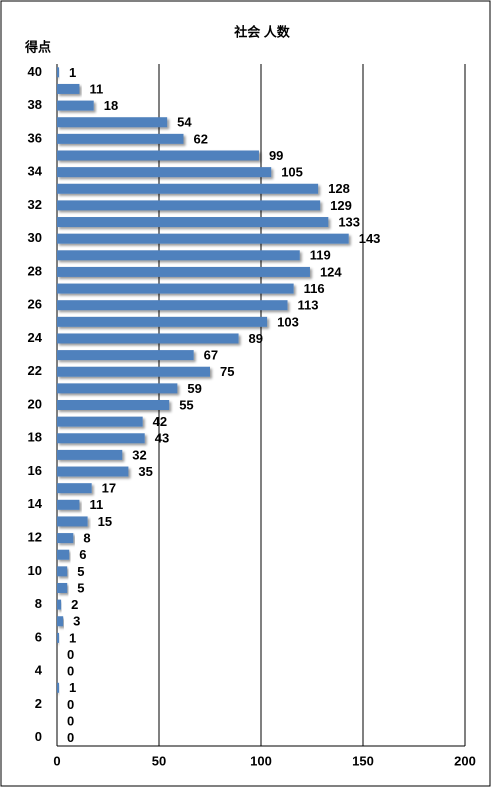  I want to click on data-label: 54, so click(184, 122).